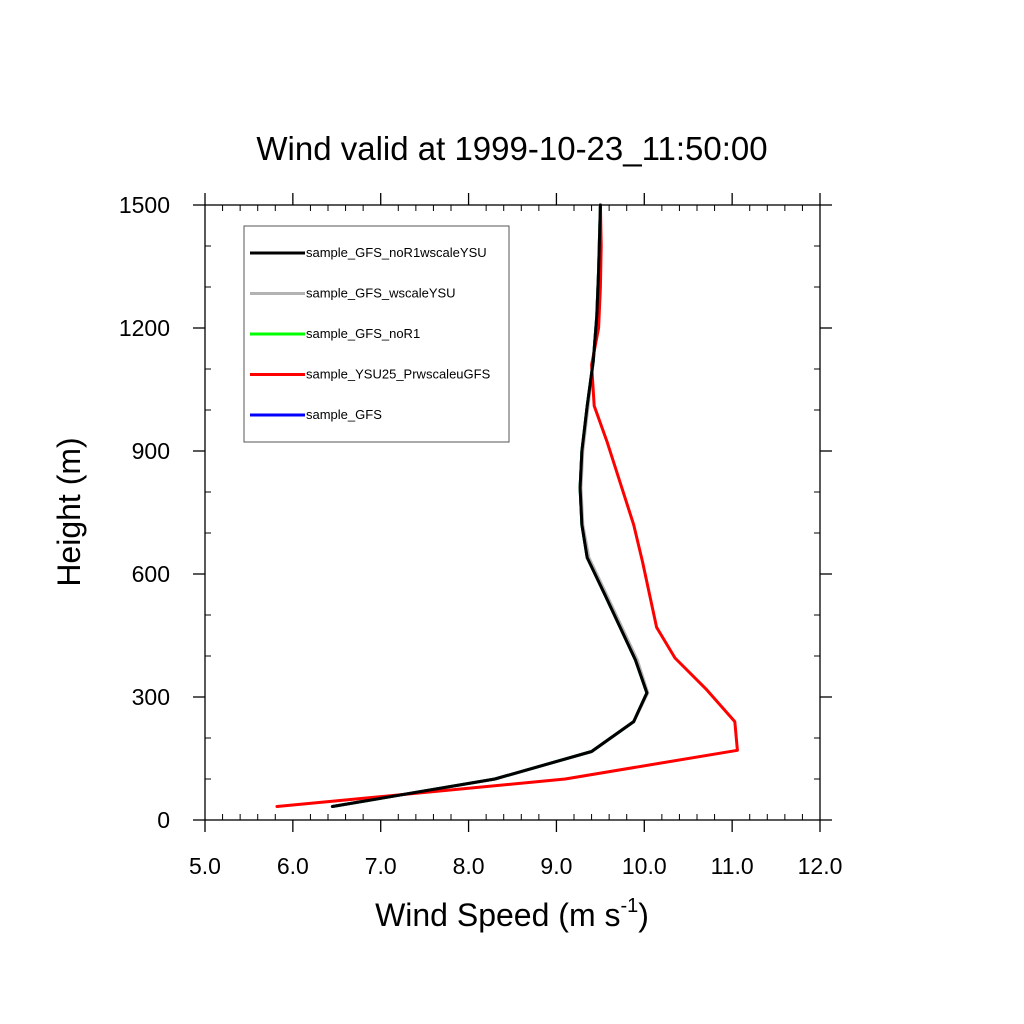 The image size is (1024, 1024). Describe the element at coordinates (497, 915) in the screenshot. I see `x-axis-label-main: Wind Speed (m s` at that location.